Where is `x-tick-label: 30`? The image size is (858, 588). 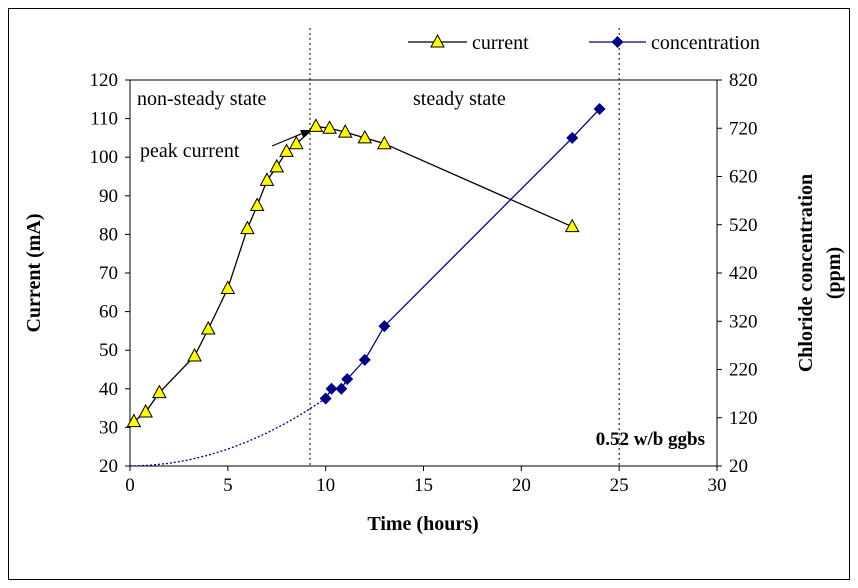
x-tick-label: 30 is located at coordinates (717, 485).